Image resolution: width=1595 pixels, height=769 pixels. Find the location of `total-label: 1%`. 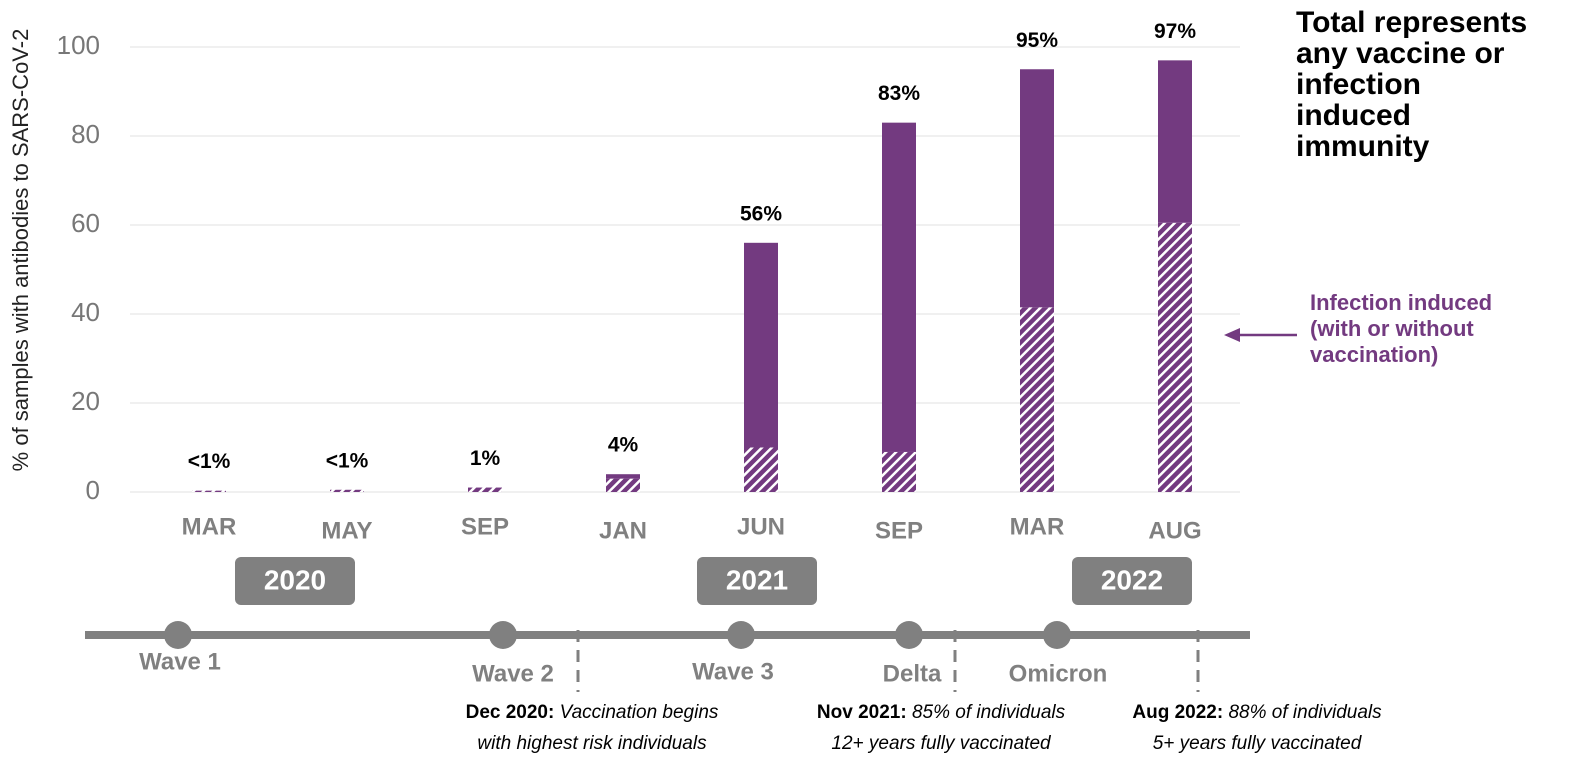

total-label: 1% is located at coordinates (485, 458).